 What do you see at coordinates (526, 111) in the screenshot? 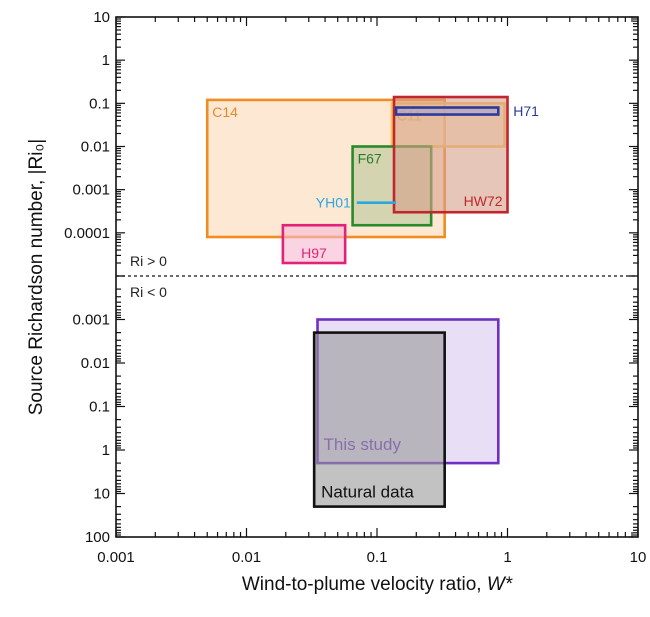
I see `region-label-h71: H71` at bounding box center [526, 111].